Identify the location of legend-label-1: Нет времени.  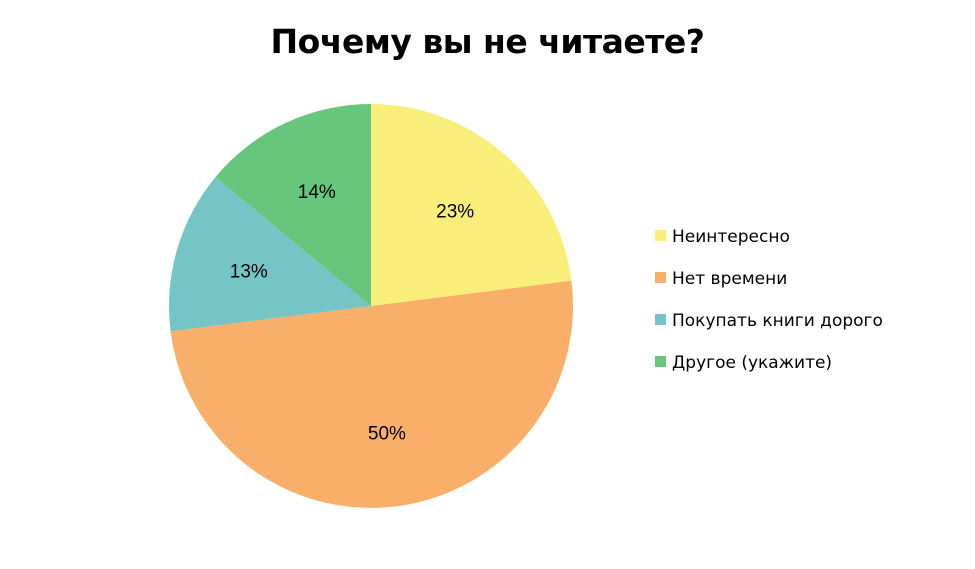
(730, 279).